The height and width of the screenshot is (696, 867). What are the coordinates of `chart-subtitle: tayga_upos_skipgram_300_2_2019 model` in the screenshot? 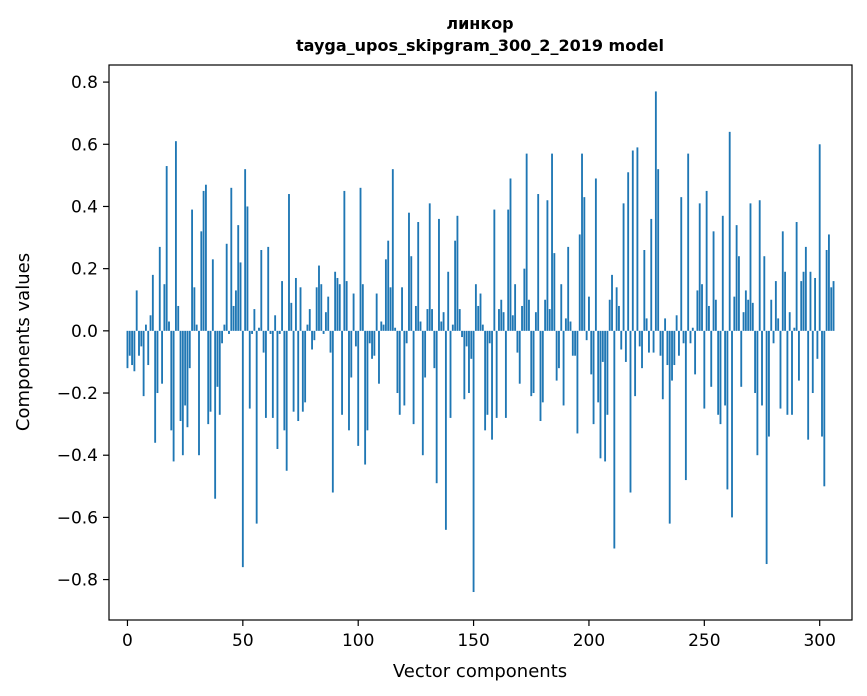 It's located at (480, 45).